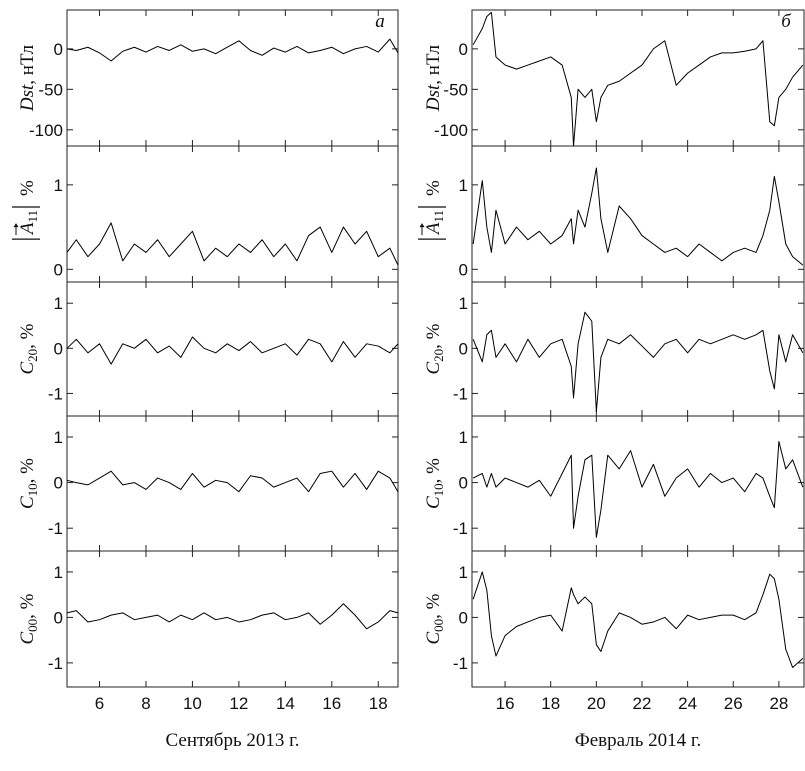 The height and width of the screenshot is (771, 805). Describe the element at coordinates (27, 98) in the screenshot. I see `y-label-symbol: Dst` at that location.